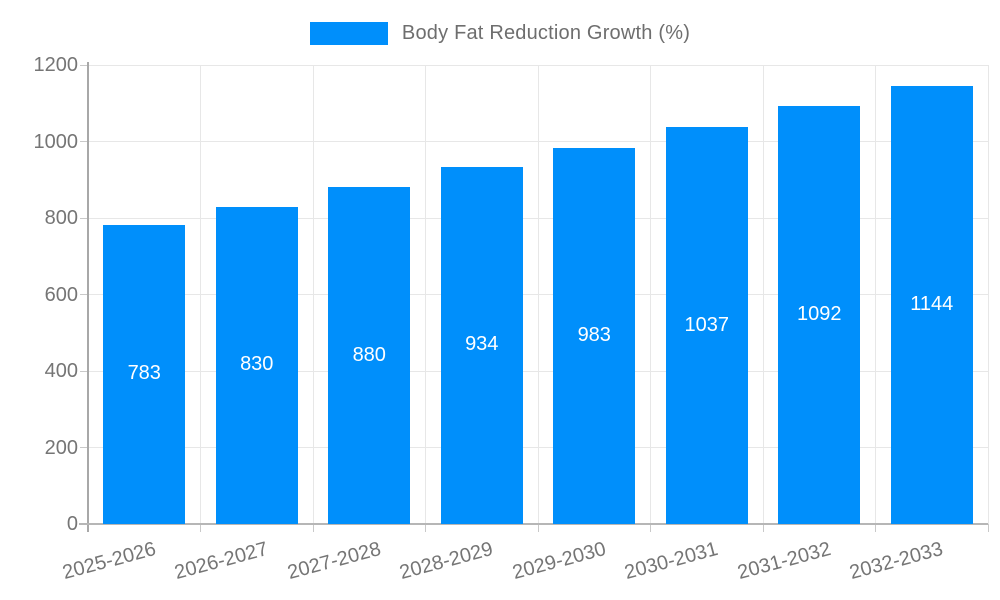  I want to click on x-axis-line, so click(533, 524).